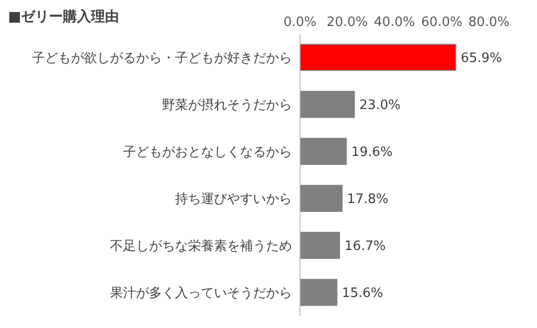 The height and width of the screenshot is (328, 537). Describe the element at coordinates (372, 152) in the screenshot. I see `data-label: 19.6%` at that location.